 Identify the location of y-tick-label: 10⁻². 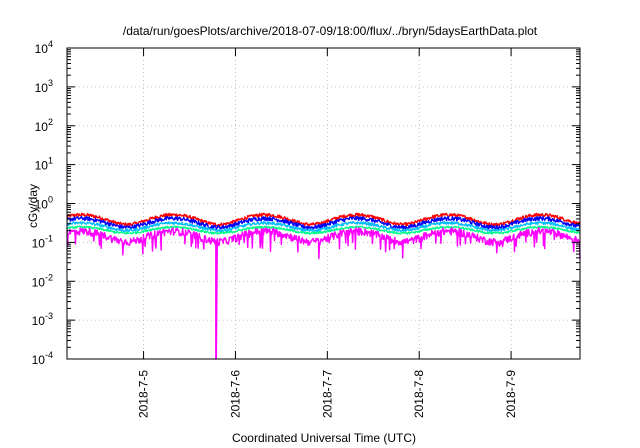
(42, 280).